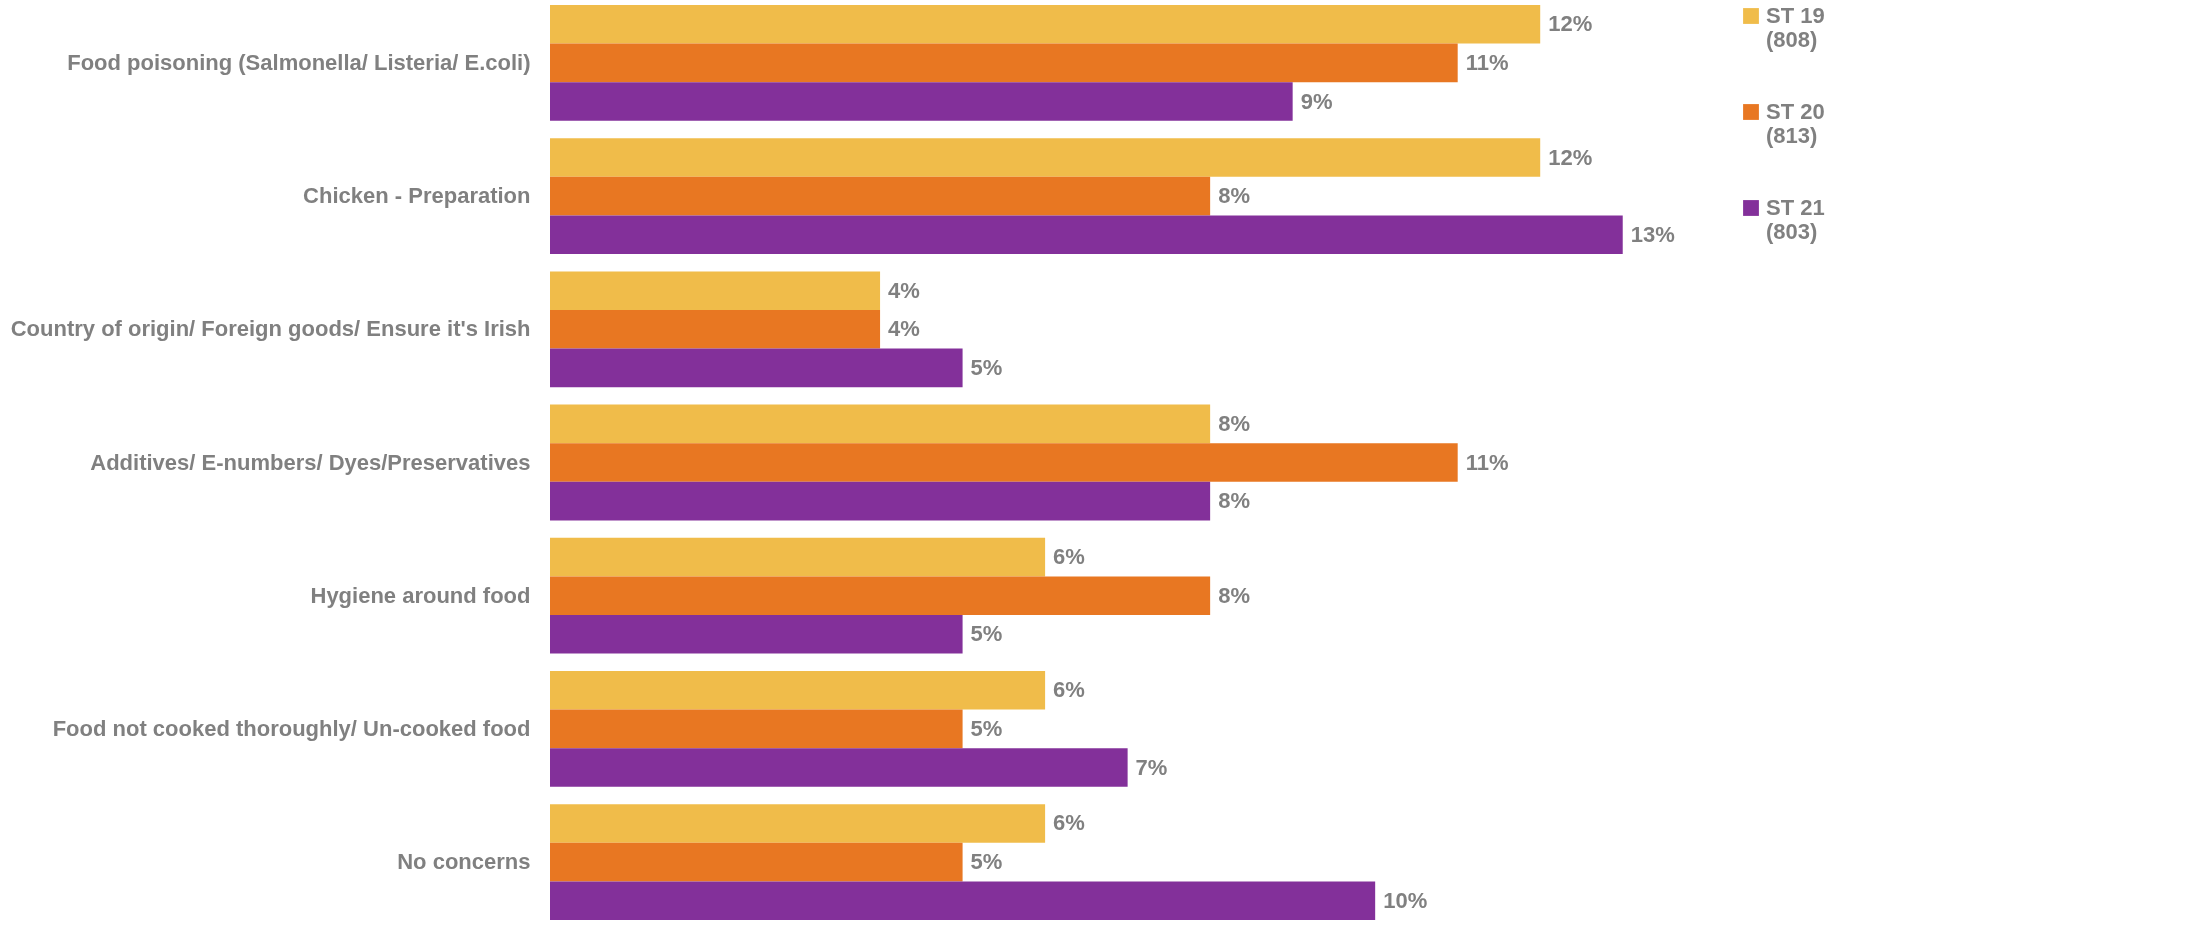  What do you see at coordinates (464, 862) in the screenshot?
I see `y-tick-label: No concerns` at bounding box center [464, 862].